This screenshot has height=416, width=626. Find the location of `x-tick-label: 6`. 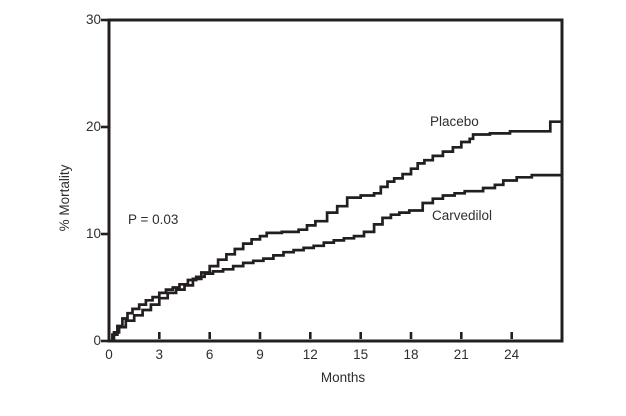

x-tick-label: 6 is located at coordinates (209, 354).